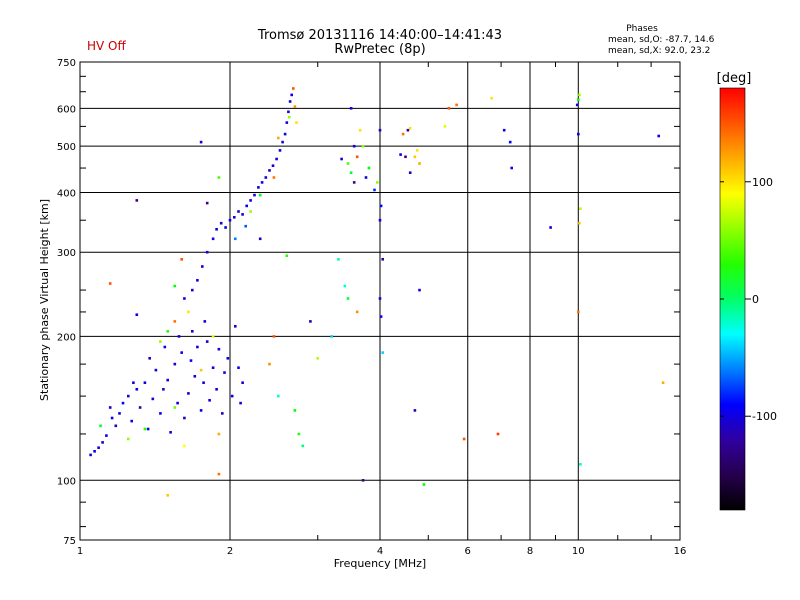 The width and height of the screenshot is (800, 600). Describe the element at coordinates (379, 49) in the screenshot. I see `chart-subtitle: RwPretec (8p)` at that location.